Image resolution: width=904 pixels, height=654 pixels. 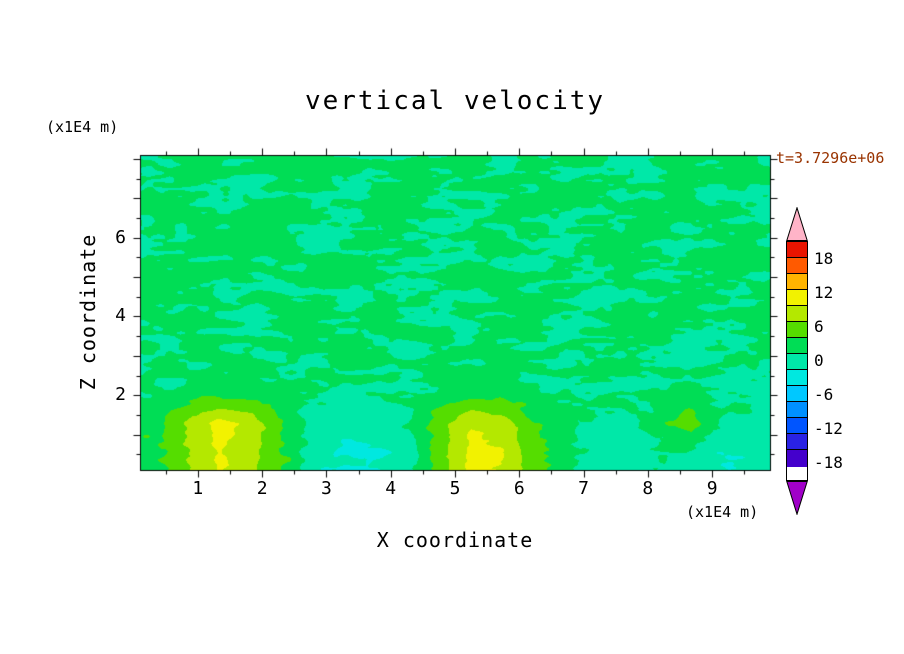 What do you see at coordinates (648, 488) in the screenshot?
I see `x-tick-label: 8` at bounding box center [648, 488].